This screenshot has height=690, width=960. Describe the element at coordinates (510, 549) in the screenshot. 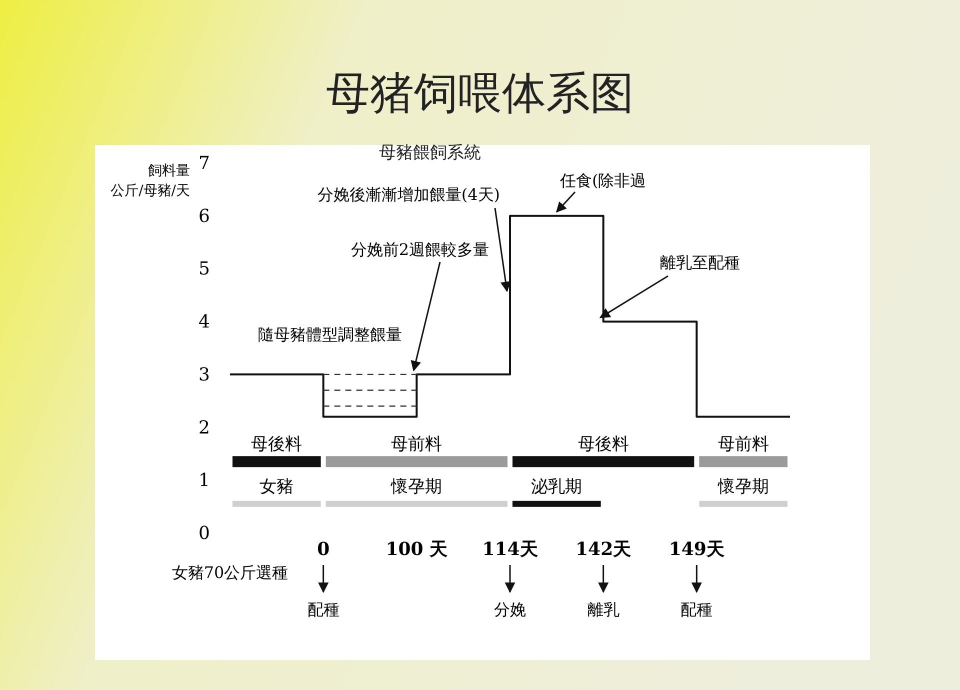

I see `x-tick-label: 114天` at that location.